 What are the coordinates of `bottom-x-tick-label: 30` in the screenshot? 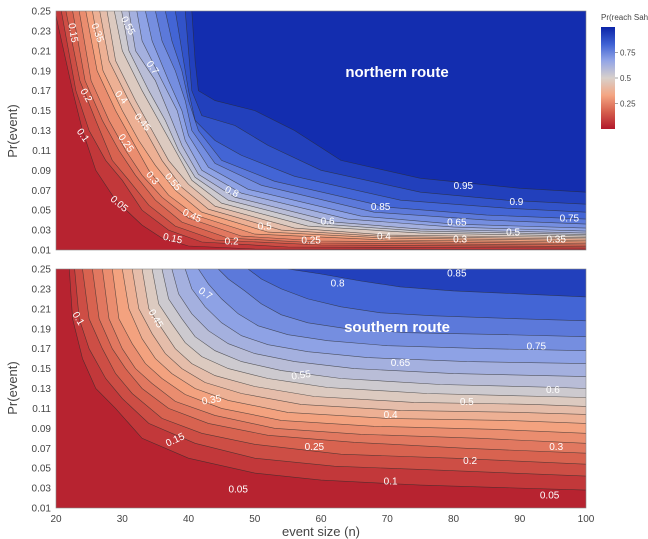 It's located at (123, 519).